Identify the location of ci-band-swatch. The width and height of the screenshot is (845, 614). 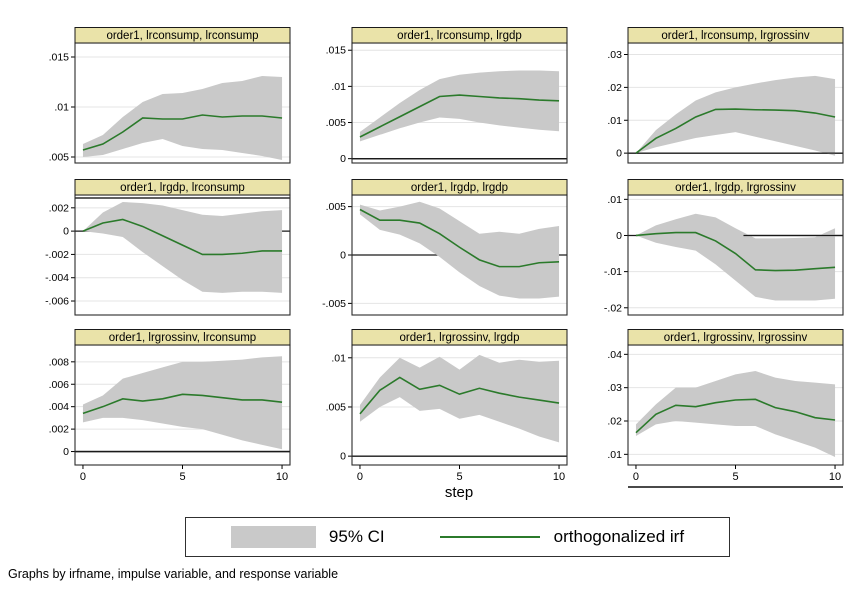
(273, 537).